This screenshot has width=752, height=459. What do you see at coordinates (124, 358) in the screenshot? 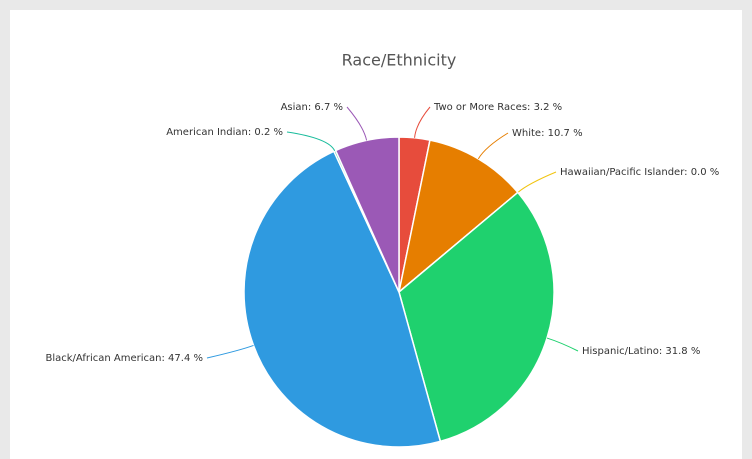
I see `data-label: Black/African American: 47.4 %` at bounding box center [124, 358].